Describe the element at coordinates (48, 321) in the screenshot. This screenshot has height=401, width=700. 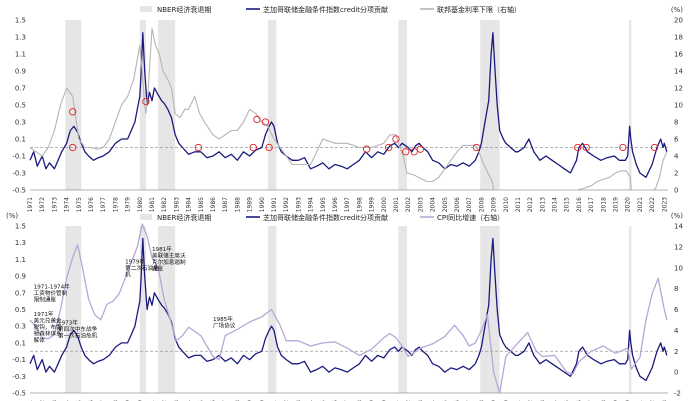
I see `annotation-text: 美元兑黄金` at that location.